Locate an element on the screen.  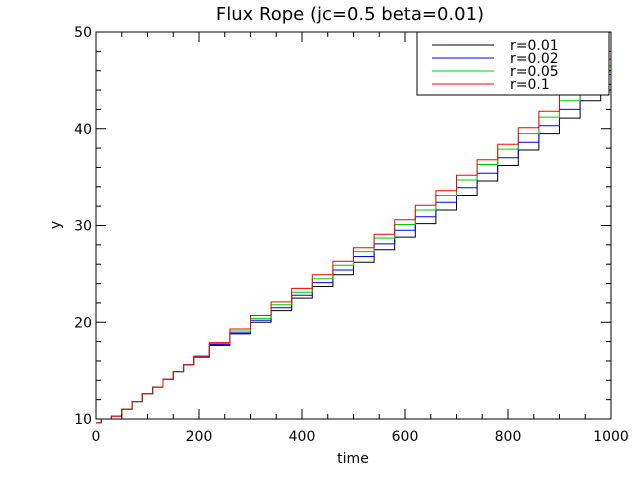
legend: r=0.01r=0.02r=0.05r=0.1 is located at coordinates (513, 63).